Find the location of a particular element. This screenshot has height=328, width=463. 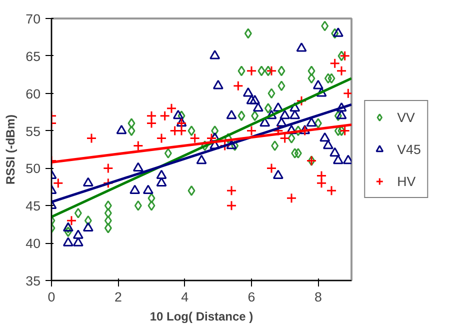

x-tick-label: 2 is located at coordinates (118, 297).